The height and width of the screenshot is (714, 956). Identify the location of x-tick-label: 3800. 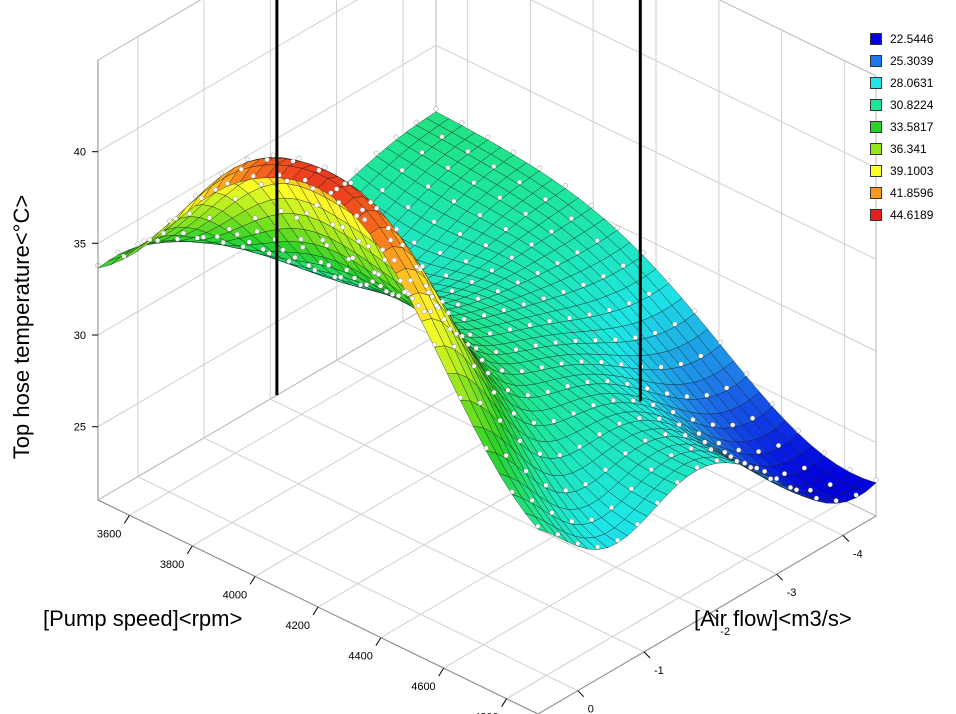
(172, 565).